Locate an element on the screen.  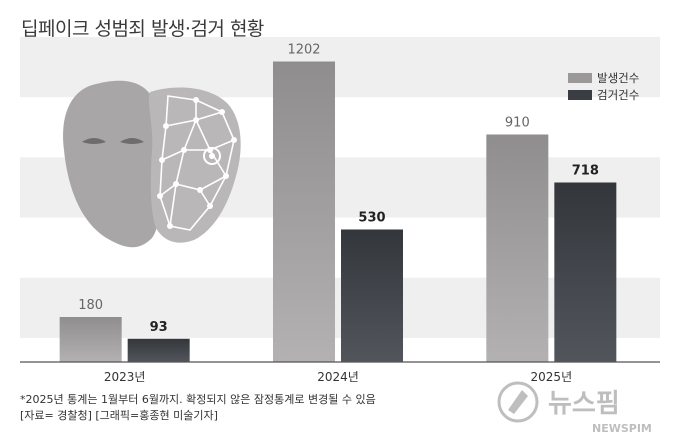
legend-swatch-arrest is located at coordinates (580, 94).